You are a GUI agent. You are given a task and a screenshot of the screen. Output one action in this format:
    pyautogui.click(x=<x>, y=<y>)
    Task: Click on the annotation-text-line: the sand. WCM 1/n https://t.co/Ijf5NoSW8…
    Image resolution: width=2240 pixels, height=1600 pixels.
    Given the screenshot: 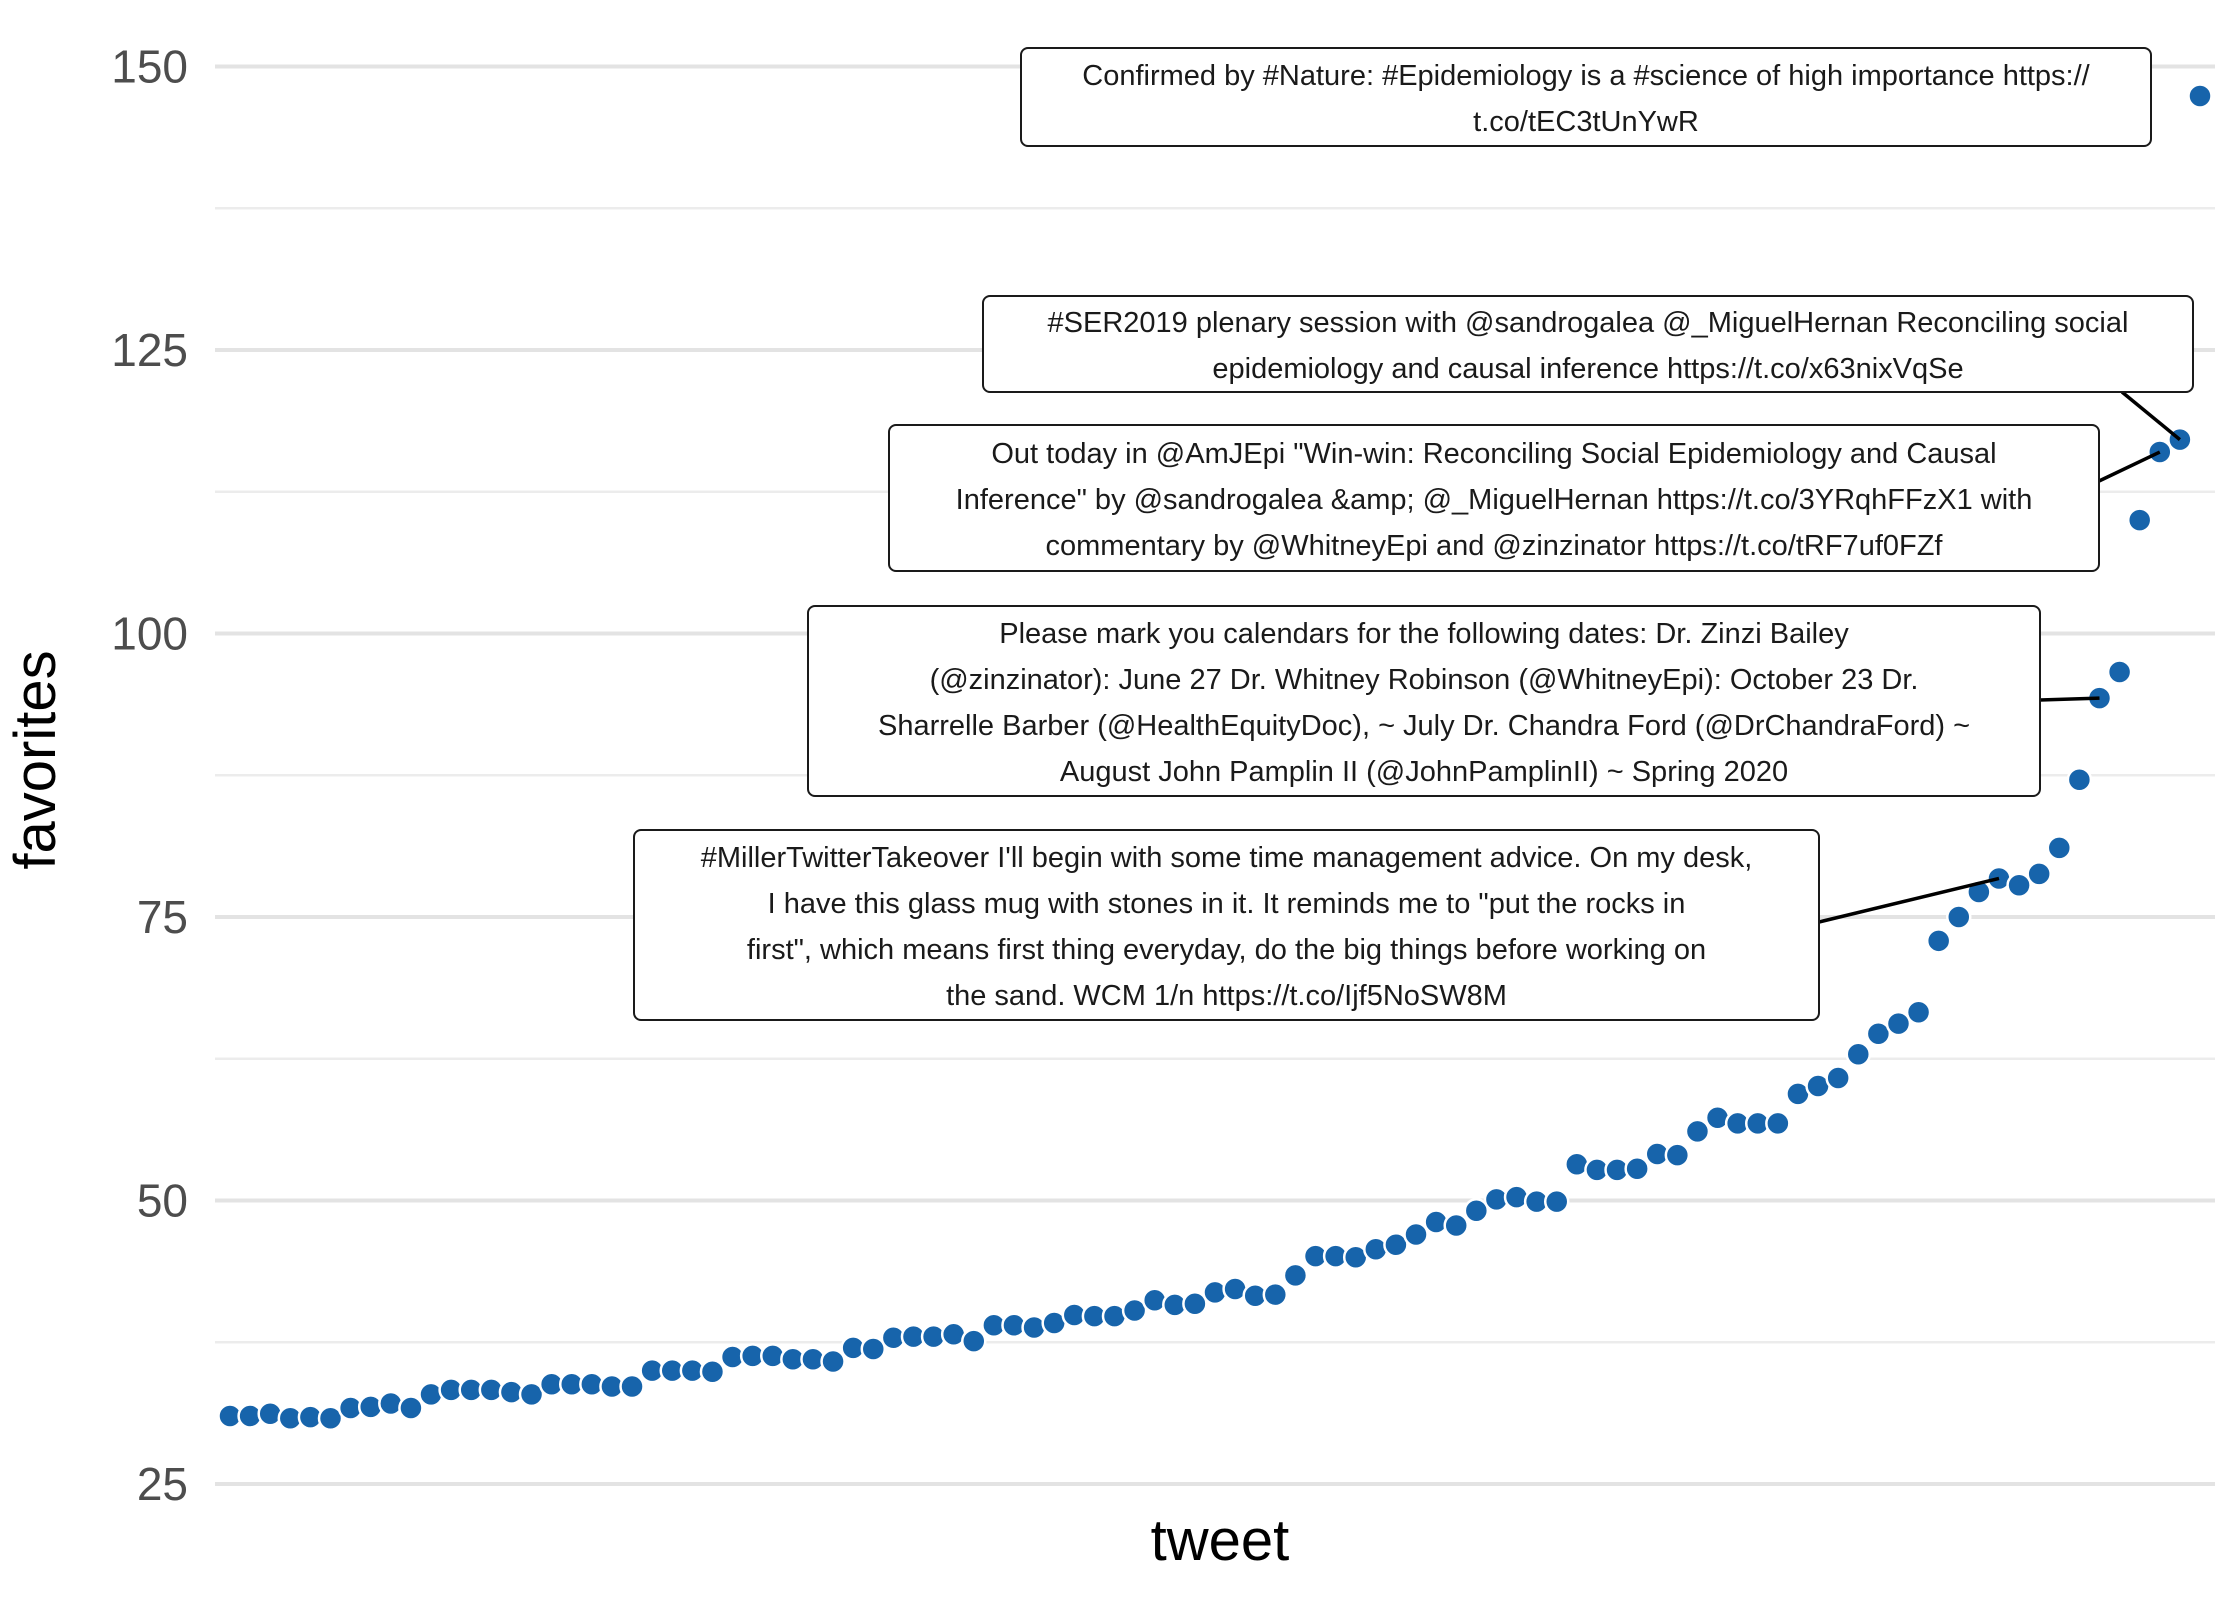 What is the action you would take?
    pyautogui.click(x=1226, y=996)
    